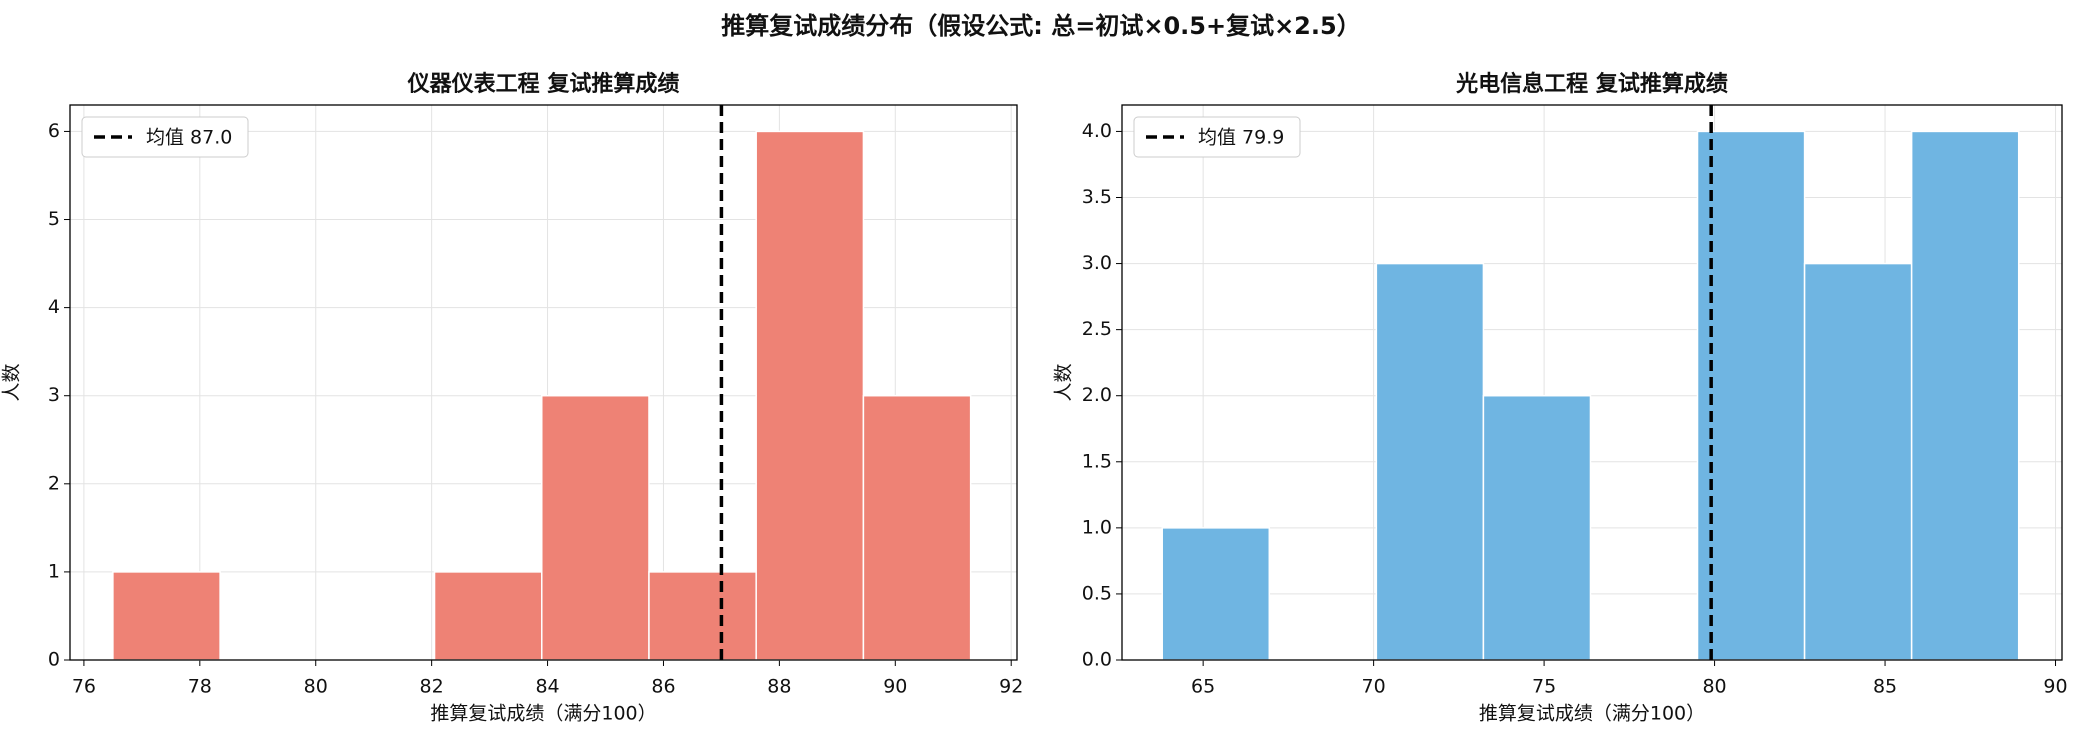 Image resolution: width=2082 pixels, height=742 pixels. I want to click on x-tick-label: 92, so click(1011, 687).